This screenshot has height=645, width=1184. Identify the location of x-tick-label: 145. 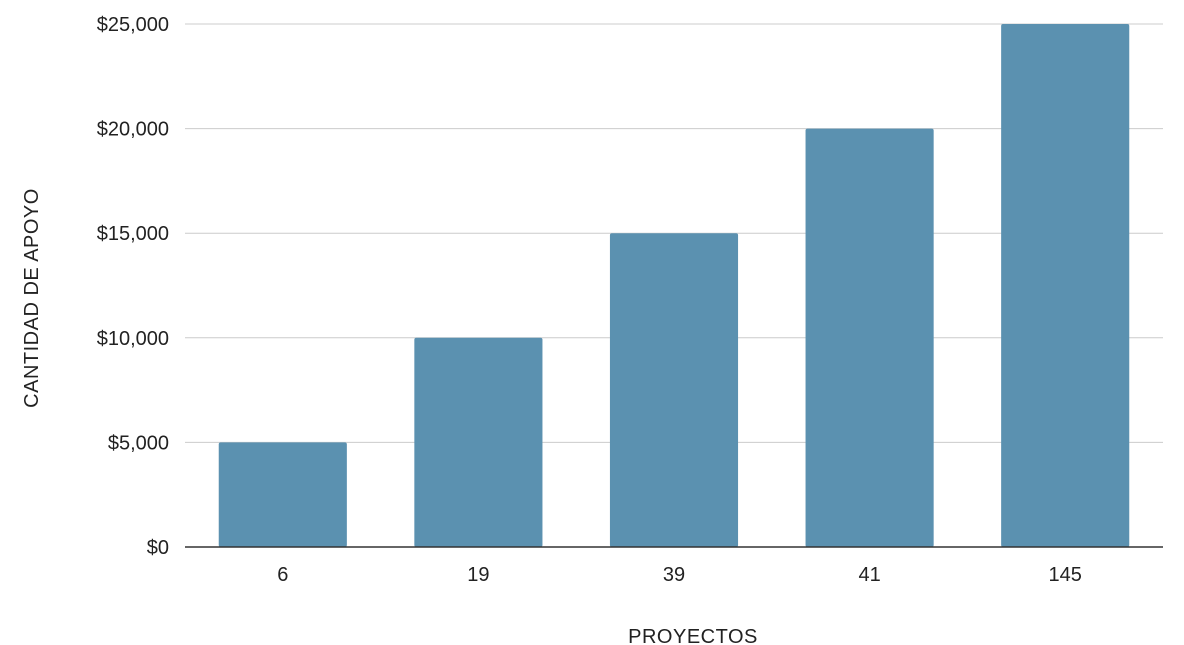
(1065, 575).